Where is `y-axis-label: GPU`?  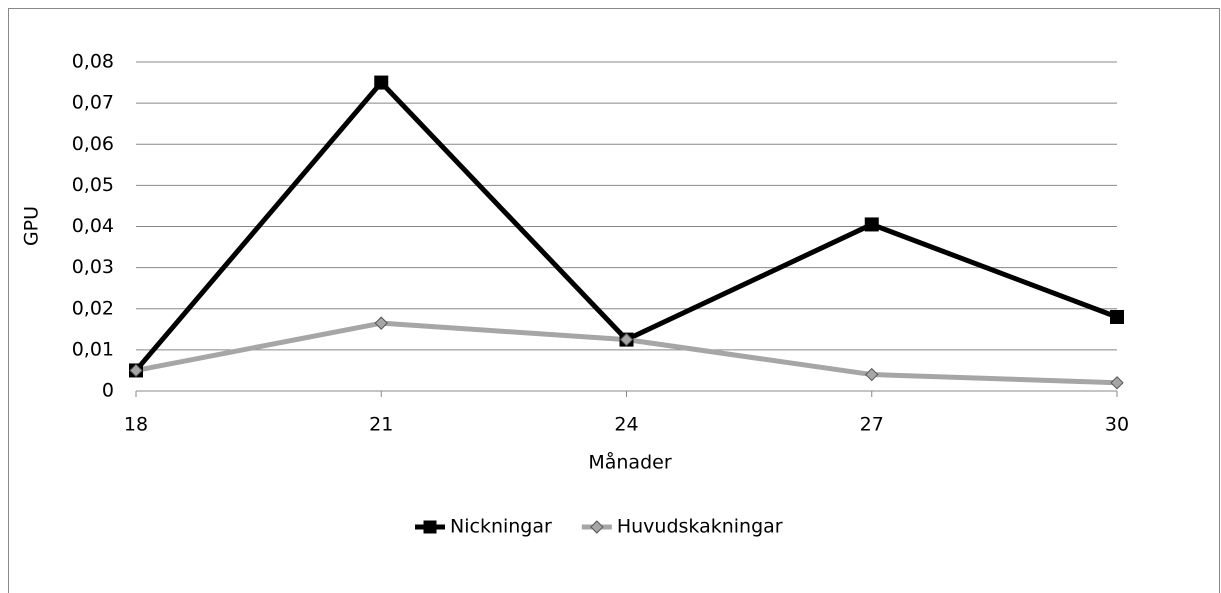 y-axis-label: GPU is located at coordinates (32, 226).